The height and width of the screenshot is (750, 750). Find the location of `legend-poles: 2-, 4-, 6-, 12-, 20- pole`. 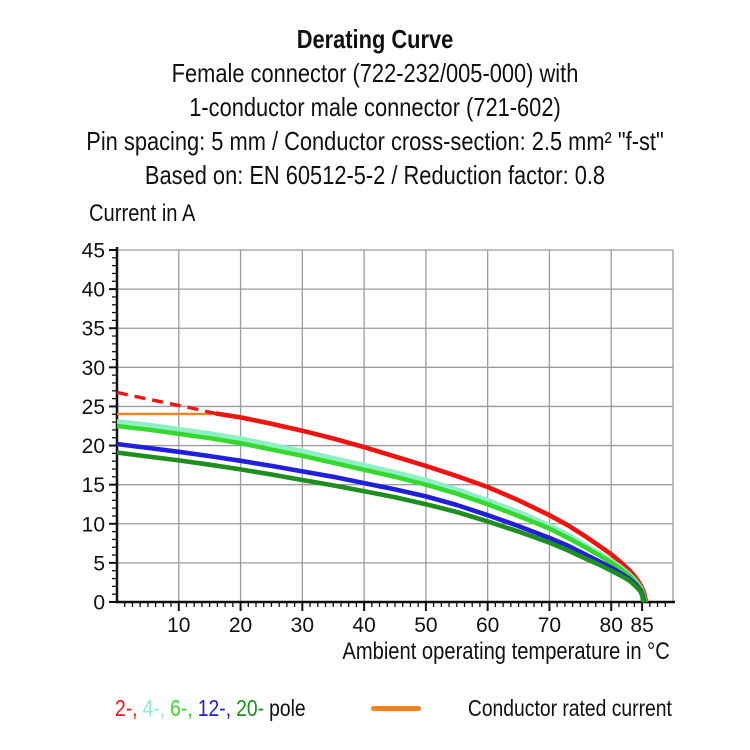

legend-poles: 2-, 4-, 6-, 12-, 20- pole is located at coordinates (210, 708).